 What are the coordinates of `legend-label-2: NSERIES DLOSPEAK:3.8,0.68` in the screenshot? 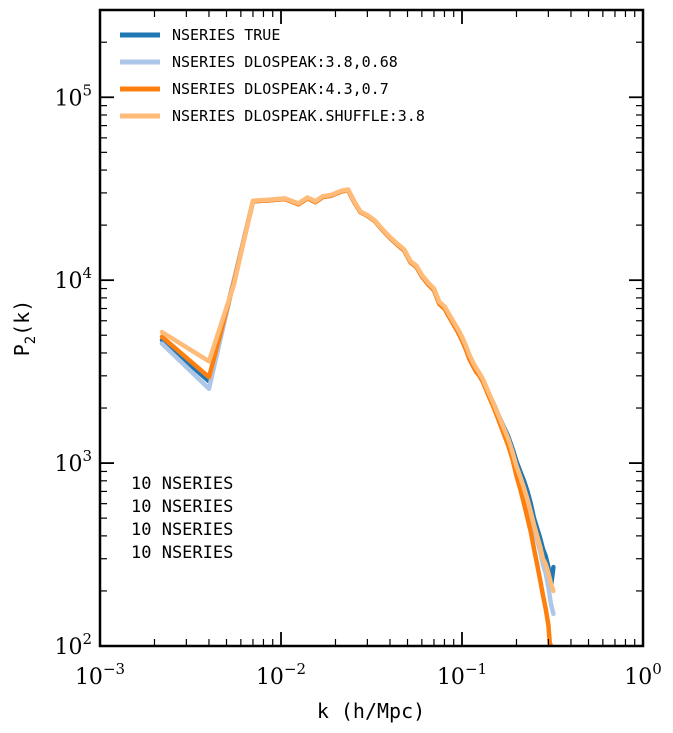 It's located at (285, 62).